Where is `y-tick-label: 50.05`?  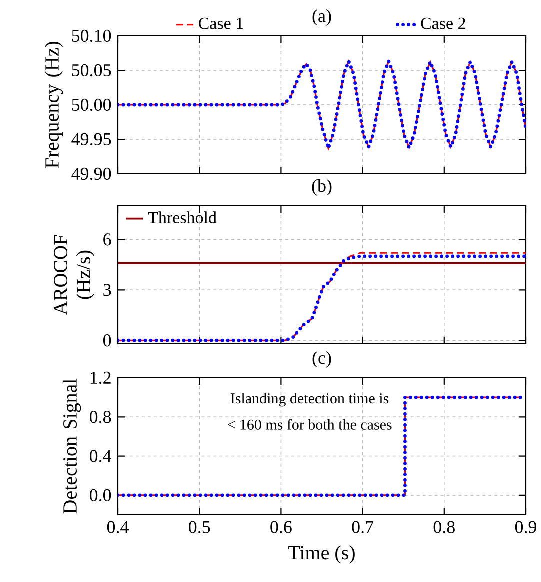
y-tick-label: 50.05 is located at coordinates (92, 70).